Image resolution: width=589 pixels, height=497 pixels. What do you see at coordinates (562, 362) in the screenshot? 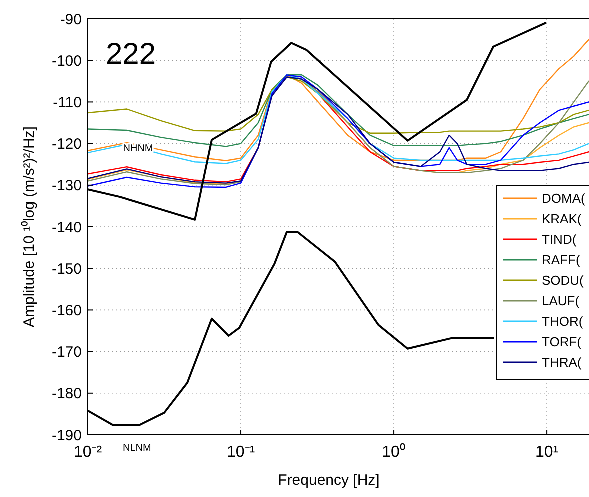
I see `legend-label: THRA(` at bounding box center [562, 362].